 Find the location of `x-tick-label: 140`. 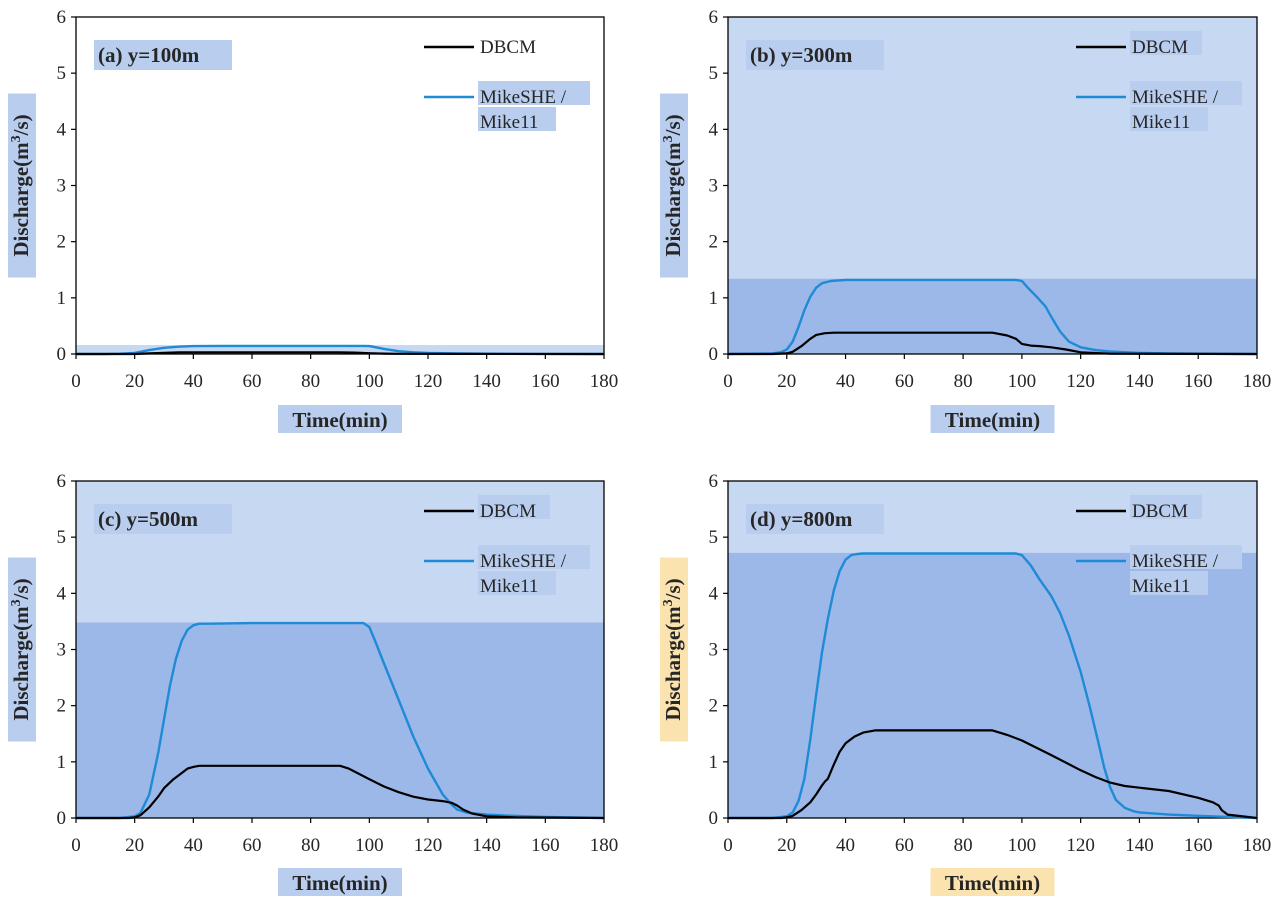

x-tick-label: 140 is located at coordinates (486, 845).